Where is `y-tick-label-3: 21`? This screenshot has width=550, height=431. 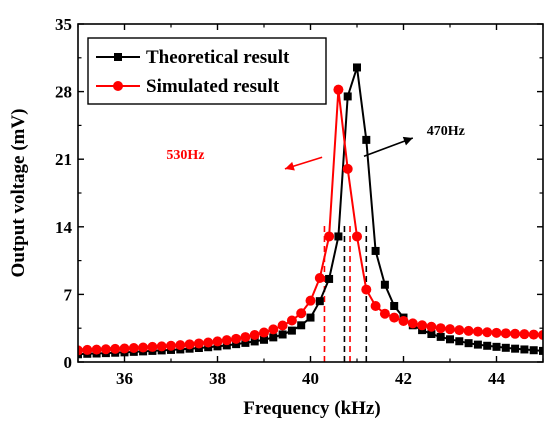 y-tick-label-3: 21 is located at coordinates (63, 159).